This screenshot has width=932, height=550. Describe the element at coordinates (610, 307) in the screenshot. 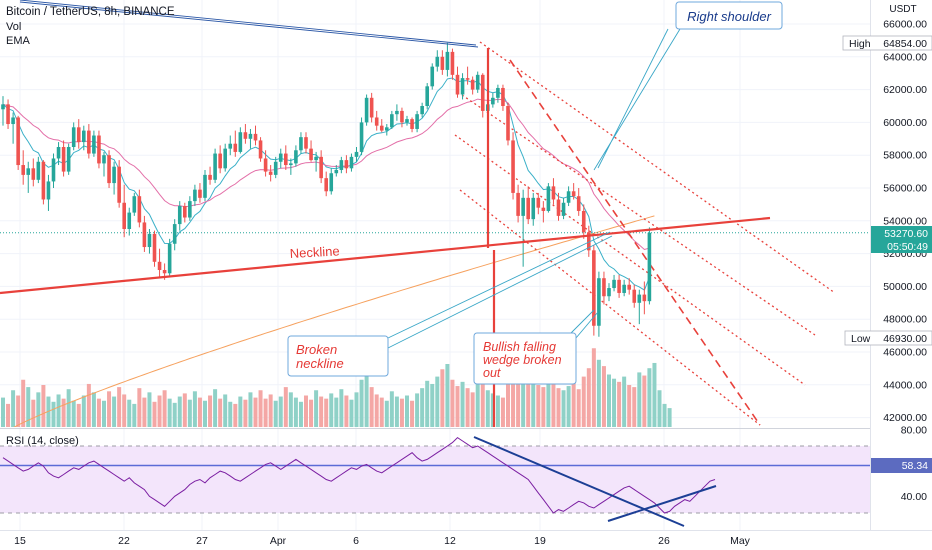

I see `channel-line` at that location.